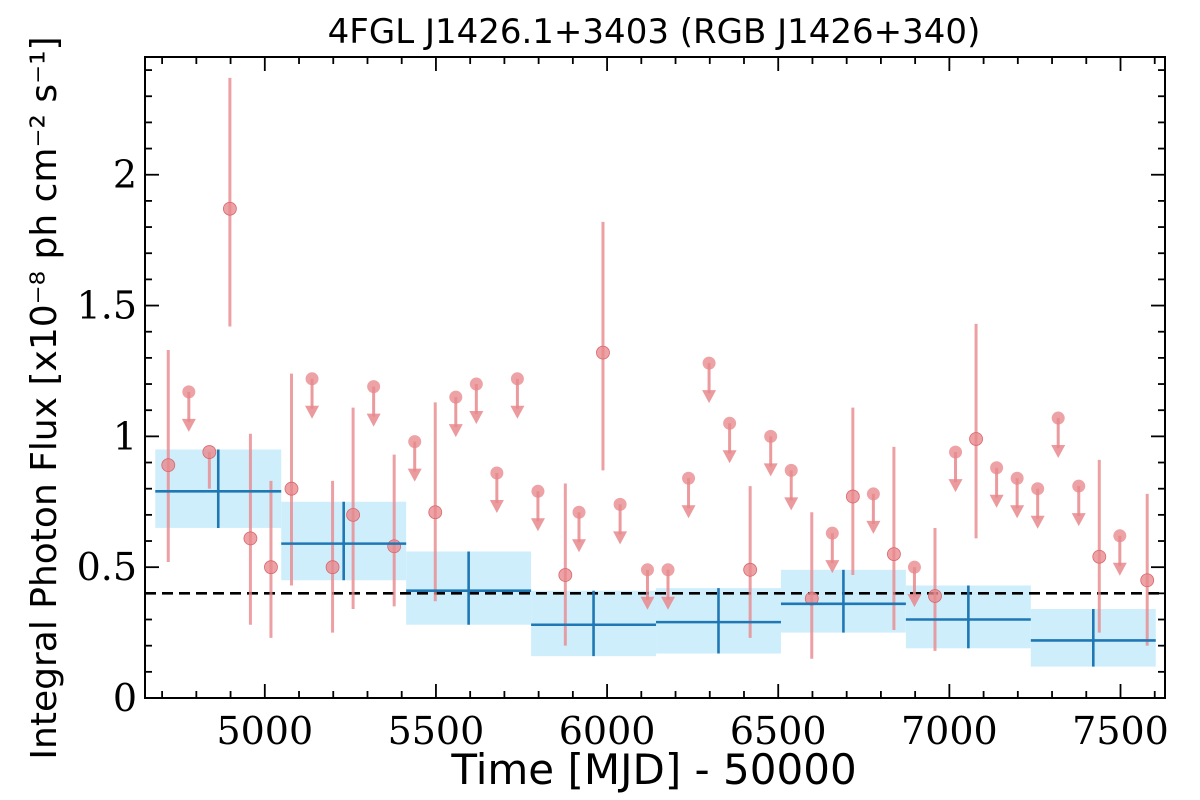 Image resolution: width=1200 pixels, height=800 pixels. I want to click on y-tick-label: 1, so click(125, 436).